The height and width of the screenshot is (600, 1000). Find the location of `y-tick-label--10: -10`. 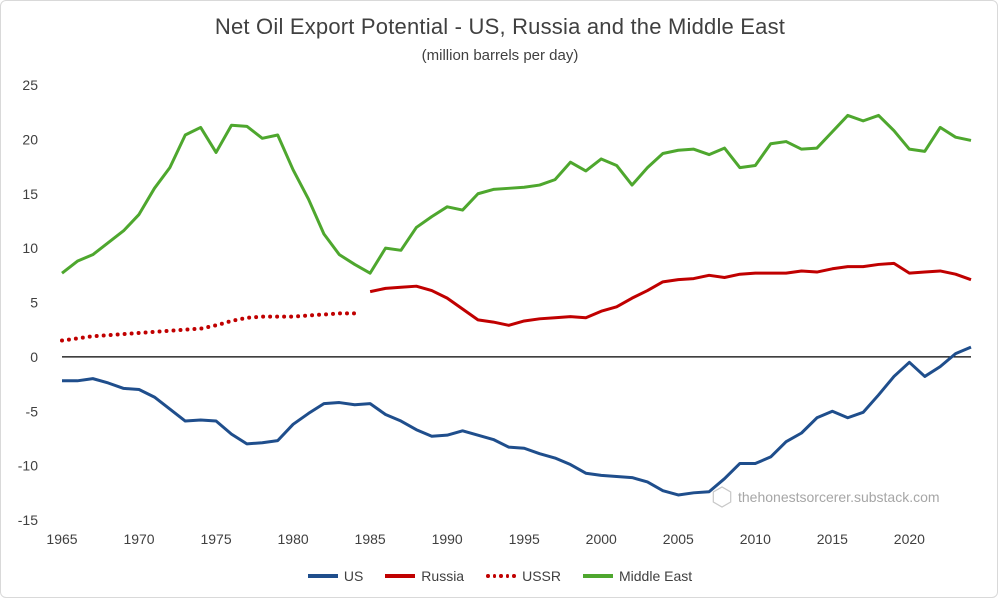

y-tick-label--10: -10 is located at coordinates (28, 466).